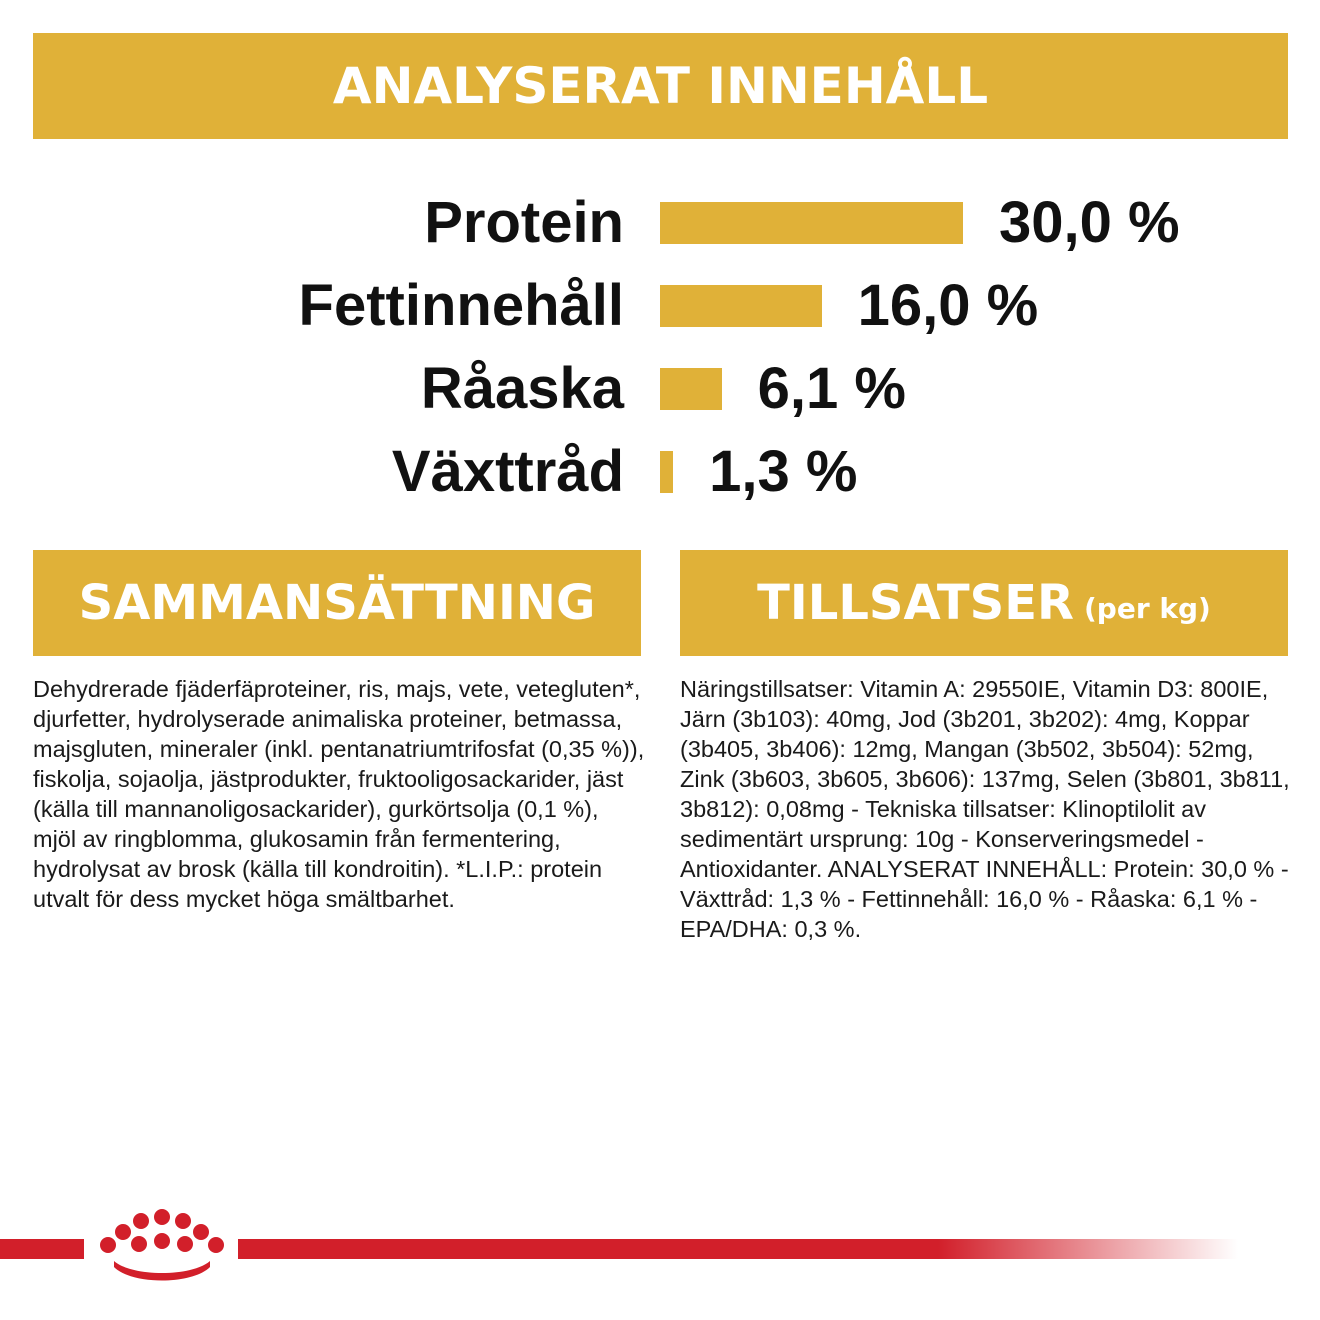  I want to click on analysis-row-fat: Fettinnehåll 16,0 %, so click(660, 306).